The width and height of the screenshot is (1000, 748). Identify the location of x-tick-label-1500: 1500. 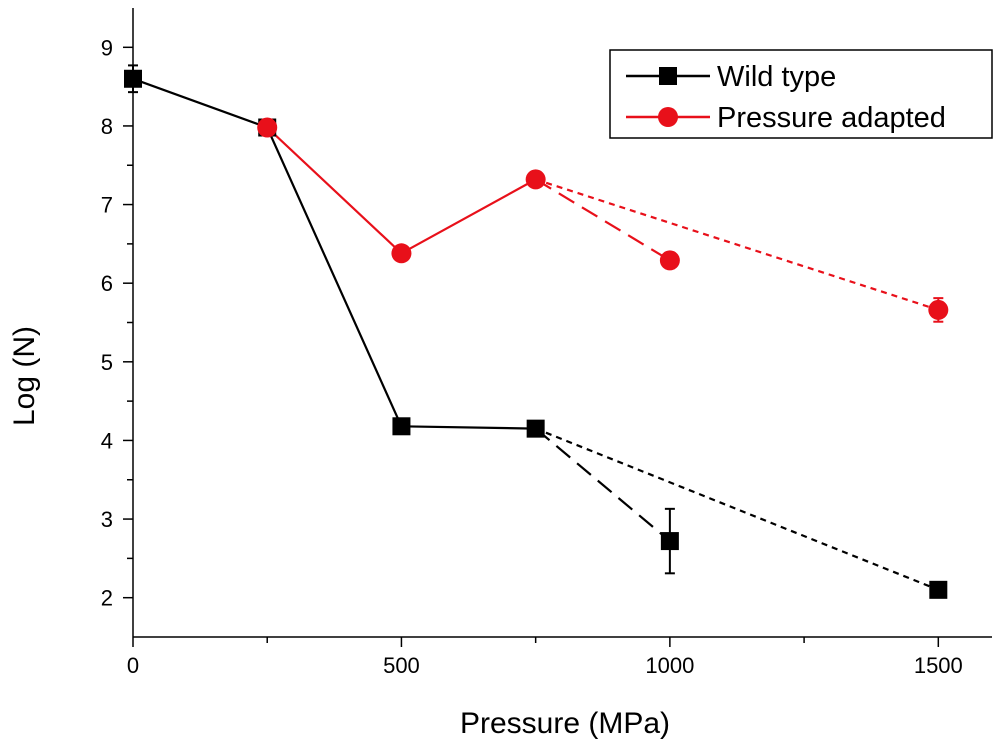
(938, 665).